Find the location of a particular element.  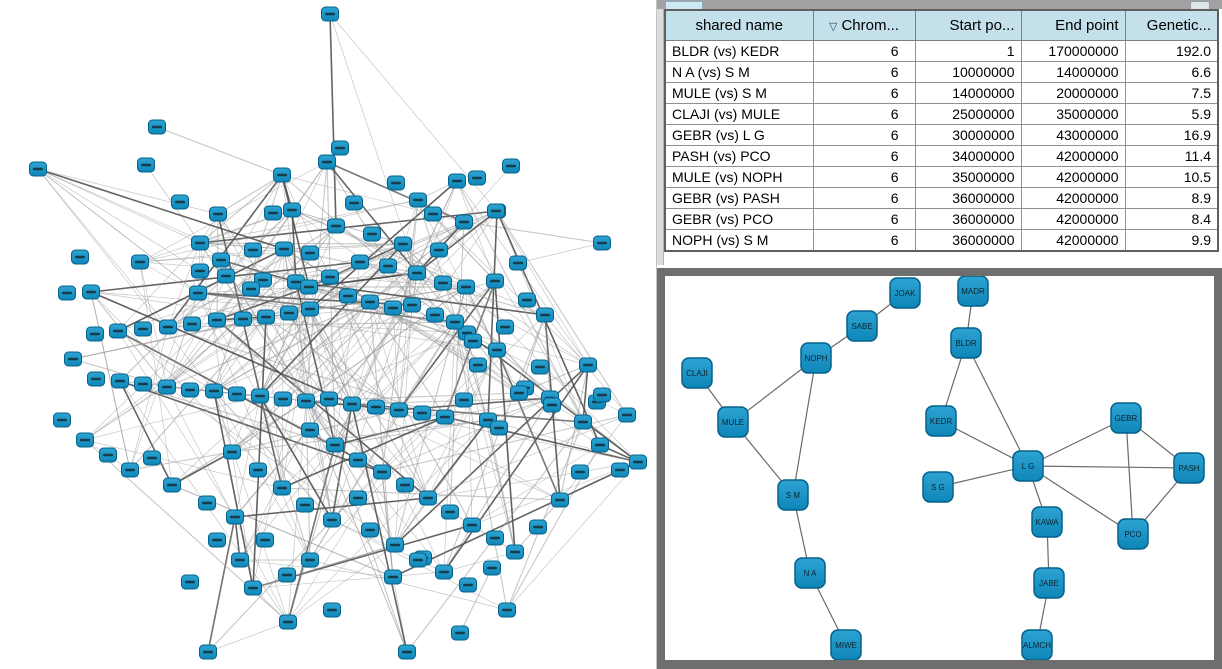

table-cell: 9.9 is located at coordinates (1171, 240).